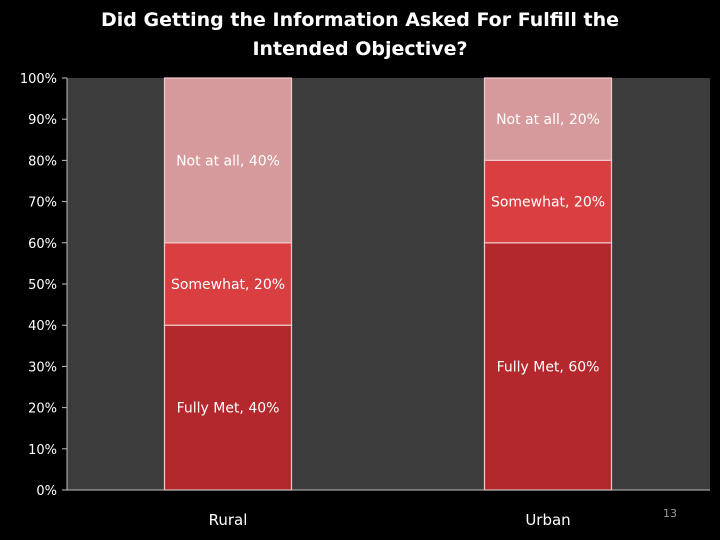  I want to click on bar-urban-fully-met, so click(548, 366).